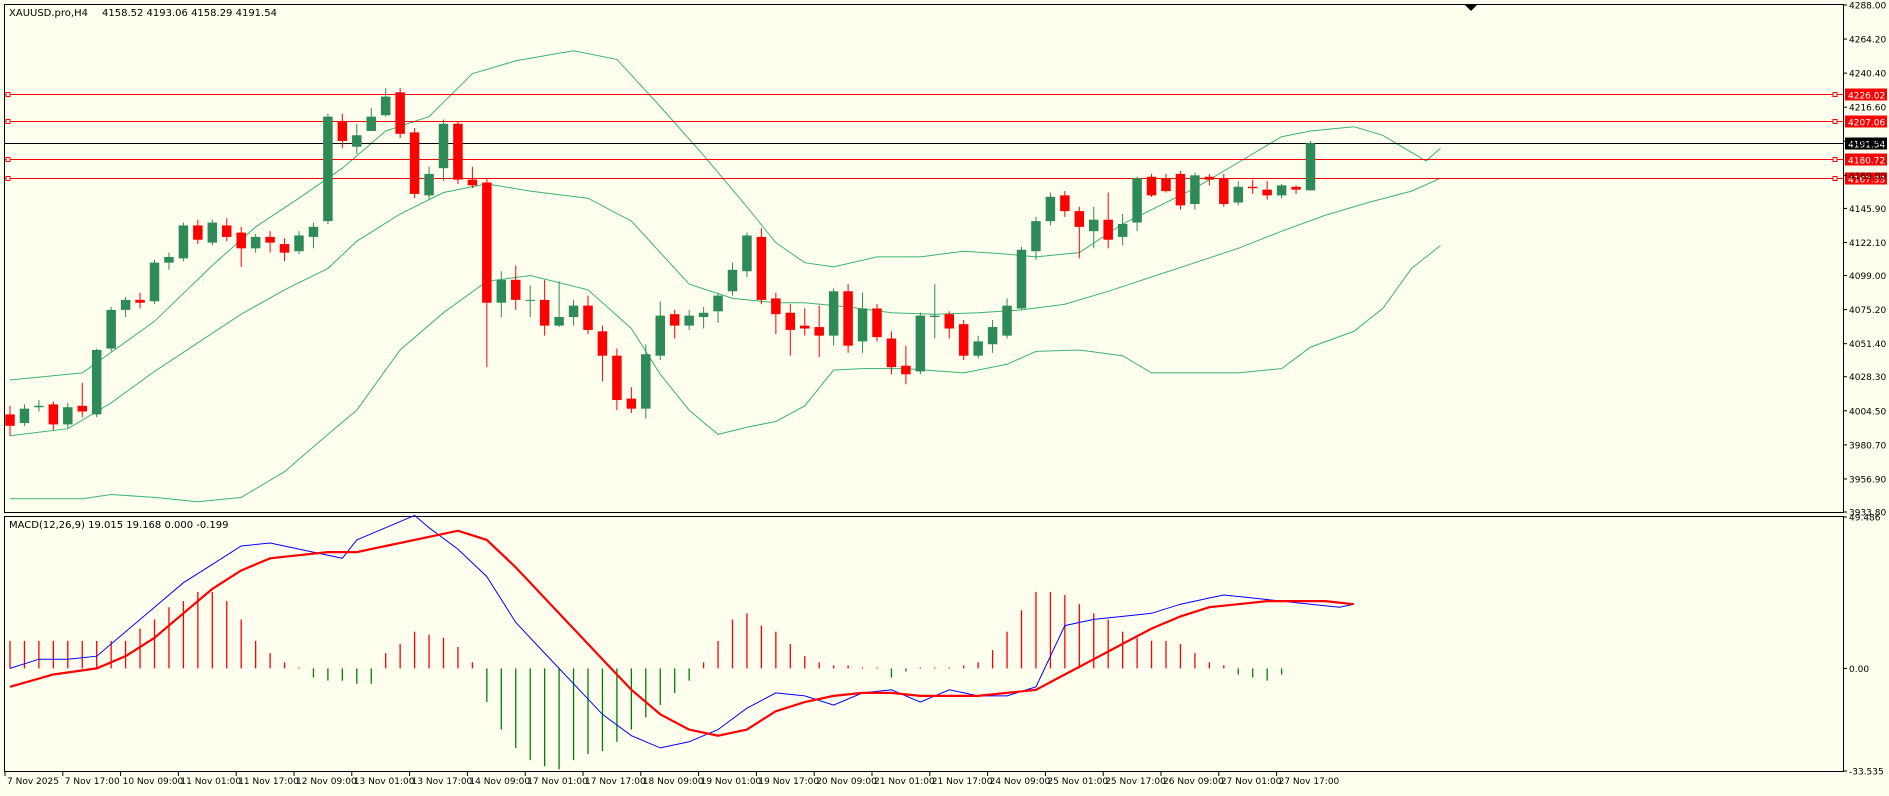 This screenshot has width=1889, height=796. I want to click on price-tick-label: 4264.20, so click(1867, 41).